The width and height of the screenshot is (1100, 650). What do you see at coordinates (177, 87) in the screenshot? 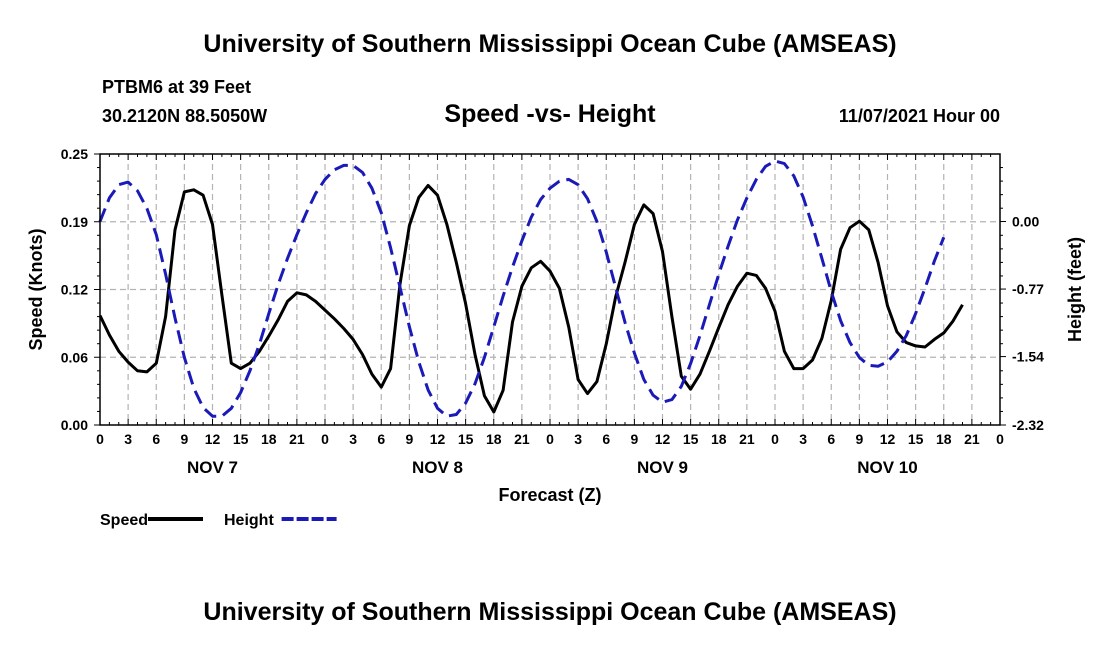
I see `station-label: PTBM6 at 39 Feet` at bounding box center [177, 87].